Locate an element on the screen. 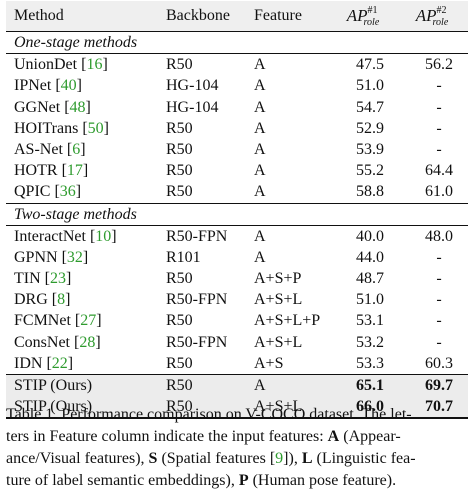  citation-link: 32 is located at coordinates (74, 257).